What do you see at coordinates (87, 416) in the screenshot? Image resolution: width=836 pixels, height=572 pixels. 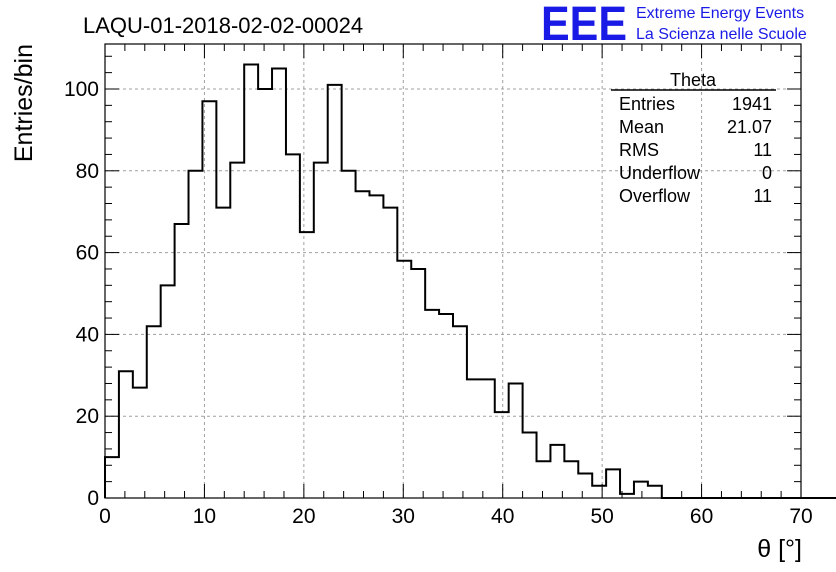 I see `y-tick-label: 20` at bounding box center [87, 416].